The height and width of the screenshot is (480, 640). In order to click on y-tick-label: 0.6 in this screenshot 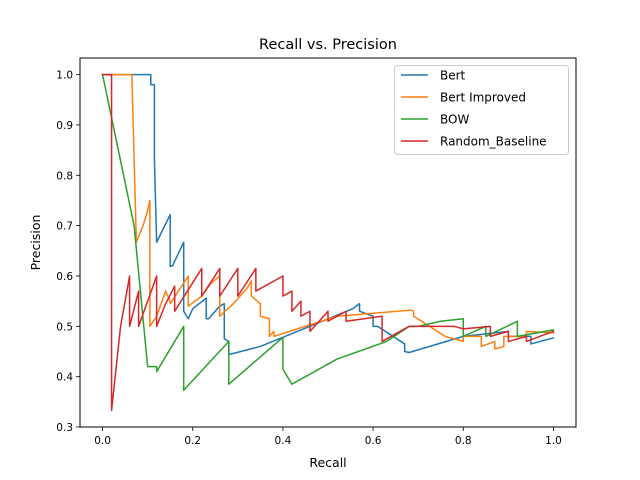, I will do `click(64, 277)`.